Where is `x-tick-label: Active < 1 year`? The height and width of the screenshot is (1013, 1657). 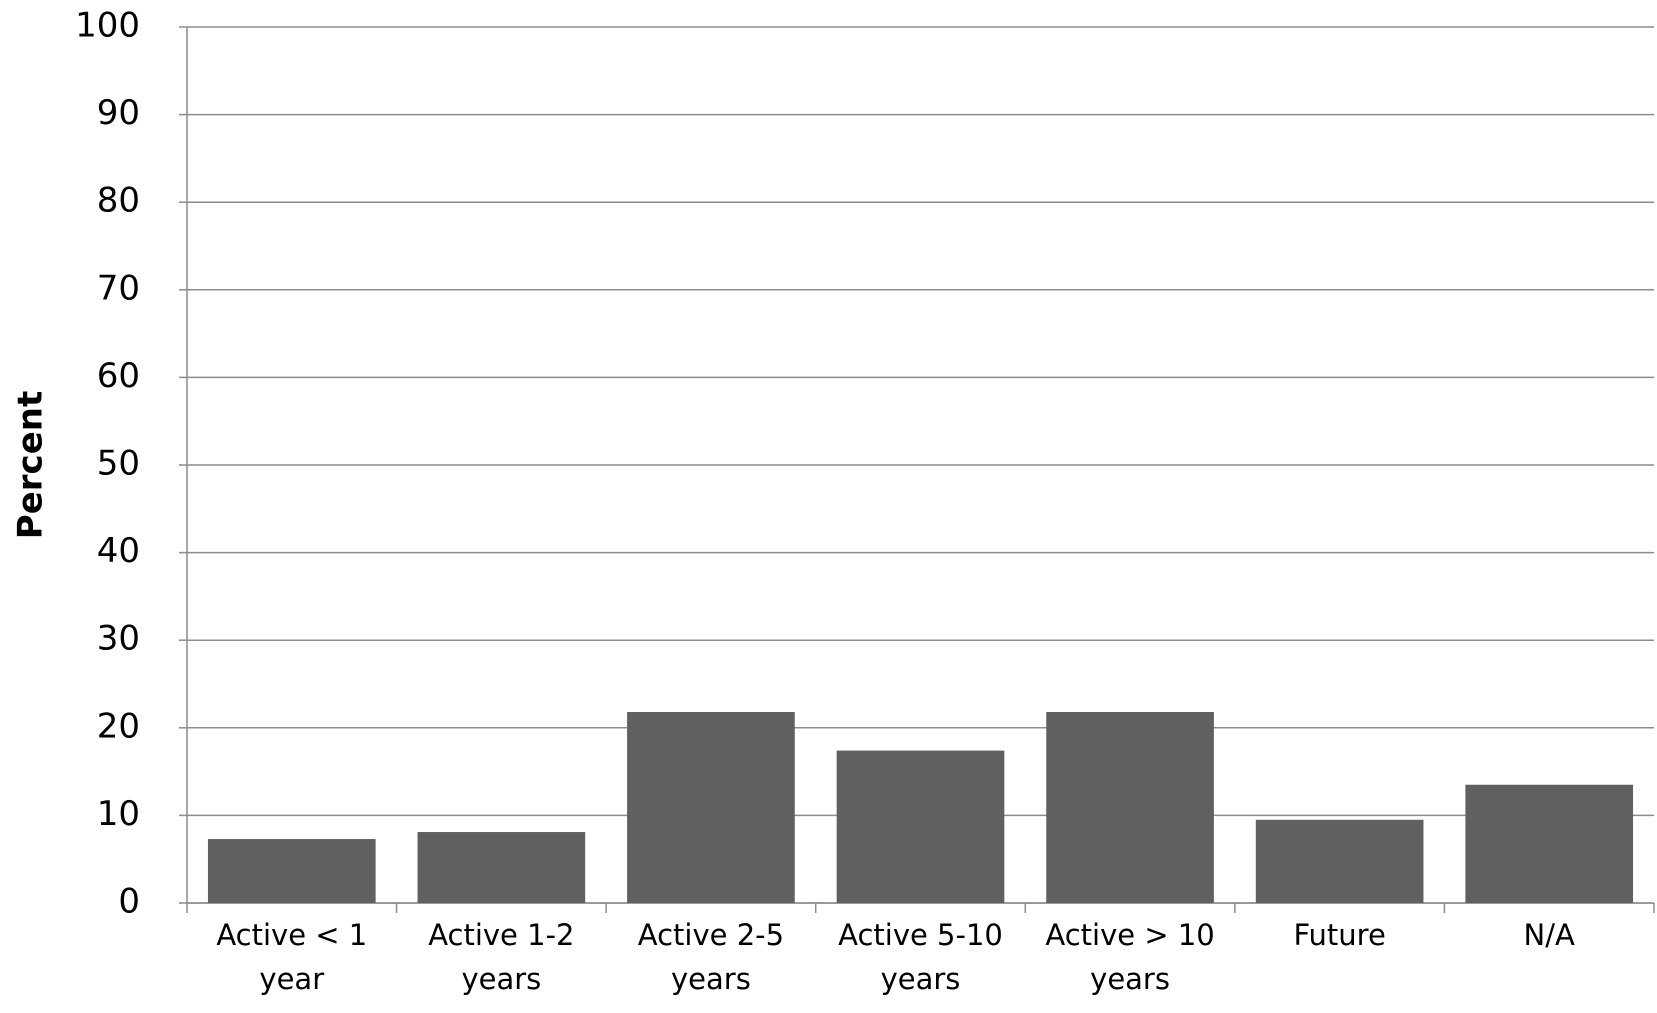
x-tick-label: Active < 1 year is located at coordinates (292, 957).